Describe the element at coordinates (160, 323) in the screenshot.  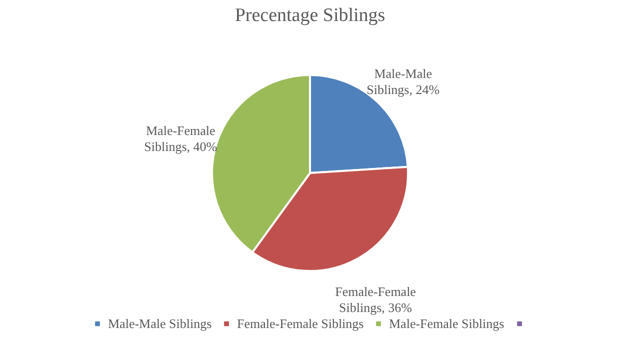
I see `legend-label: Male-Male Siblings` at that location.